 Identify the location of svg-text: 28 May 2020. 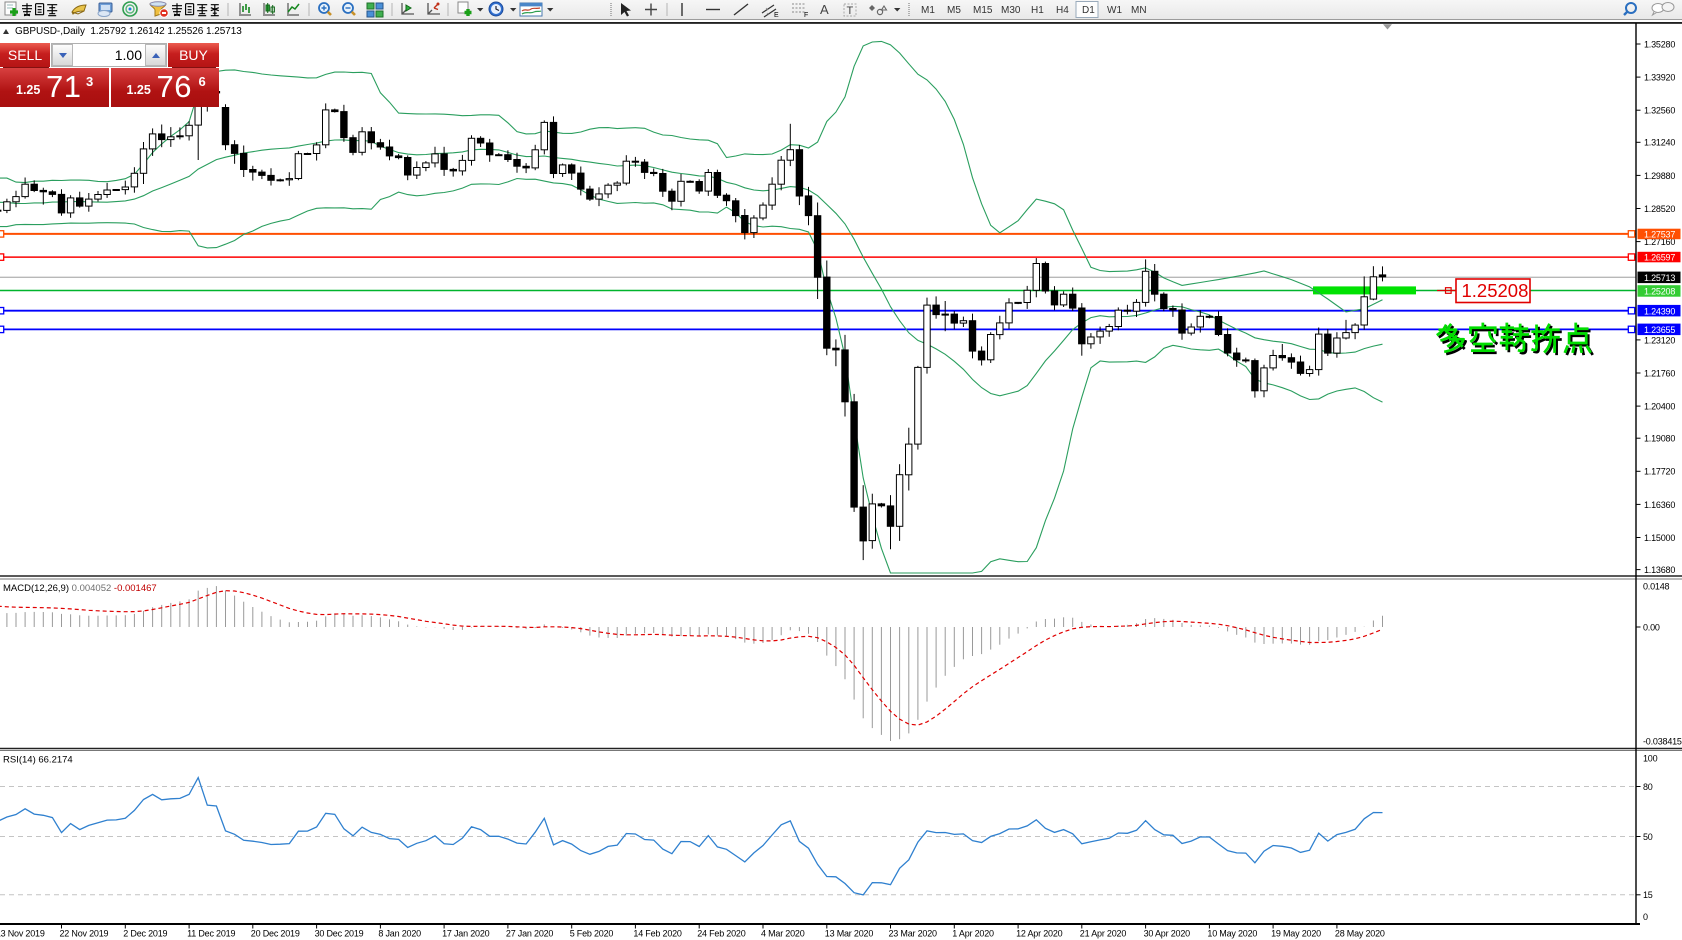
(1360, 934).